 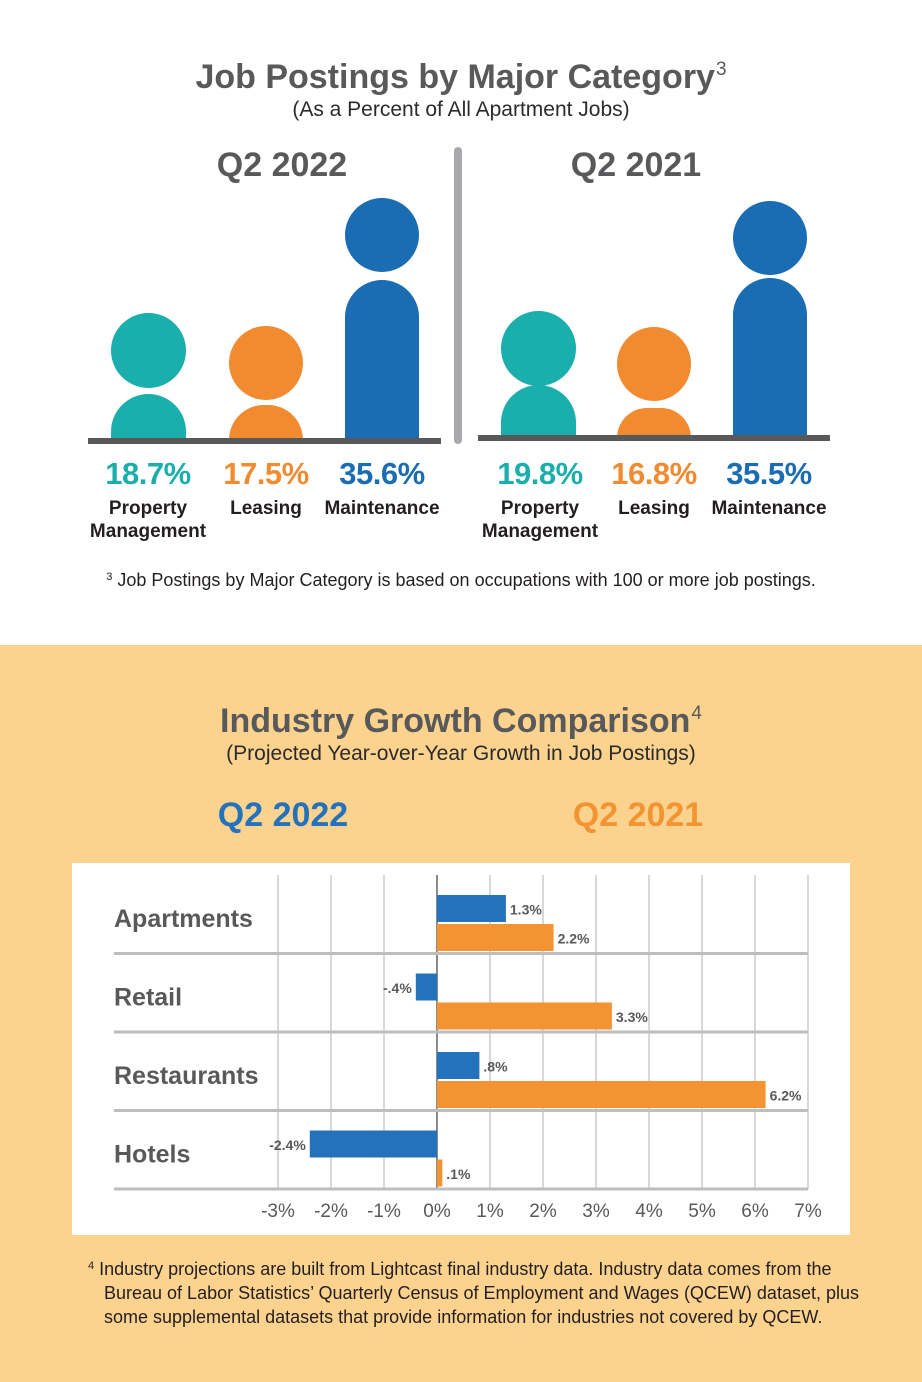 What do you see at coordinates (266, 422) in the screenshot?
I see `person-body-leasing-2022` at bounding box center [266, 422].